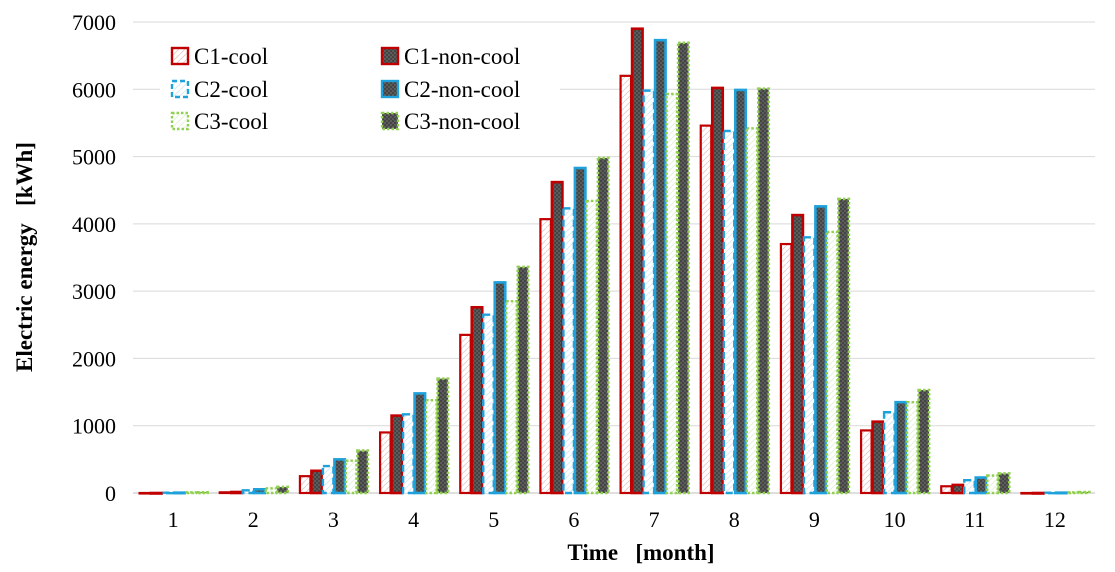 This screenshot has width=1115, height=572. I want to click on x-tick-label: 10, so click(895, 519).